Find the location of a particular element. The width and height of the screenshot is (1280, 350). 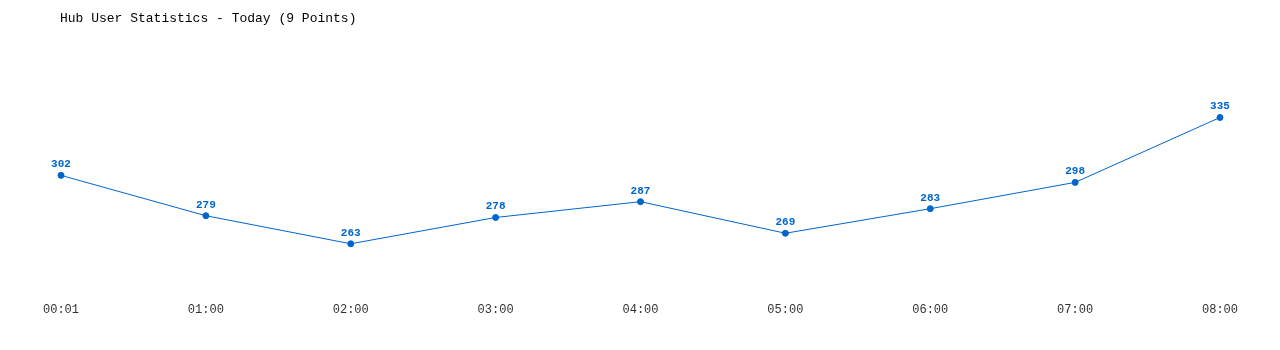

data-label: 287 is located at coordinates (640, 190).